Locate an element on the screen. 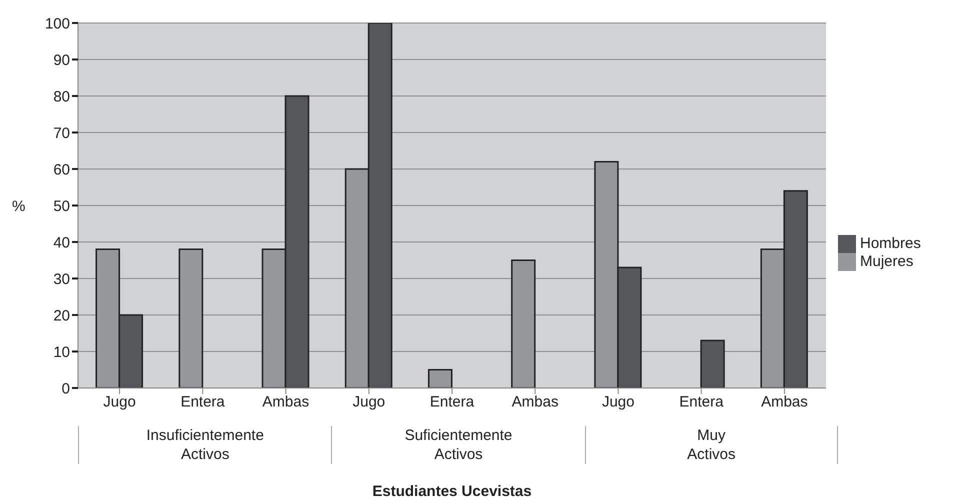  y-tick-label: 0 is located at coordinates (66, 389).